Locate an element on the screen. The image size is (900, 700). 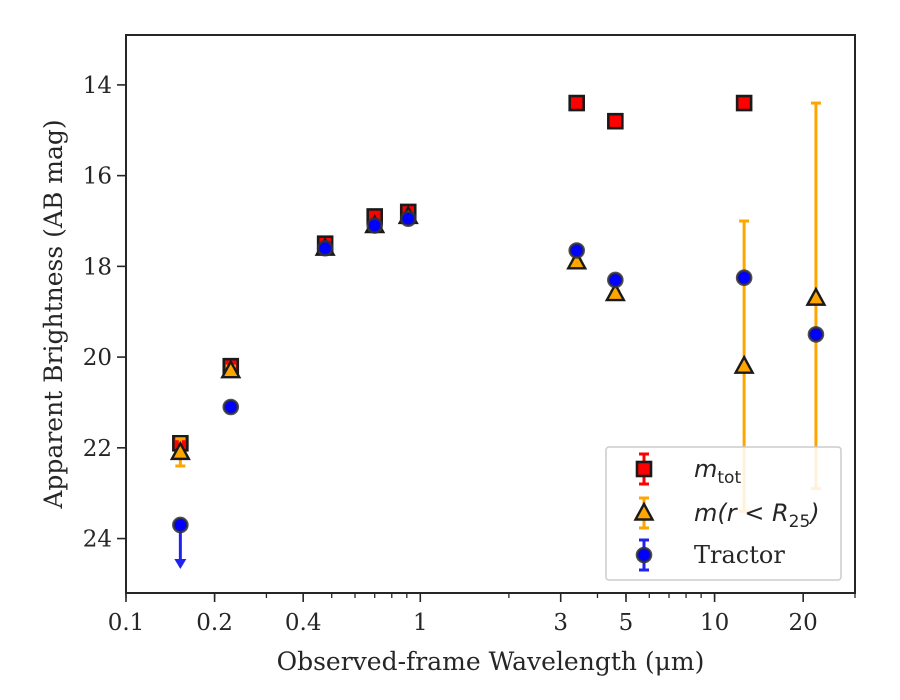
x-tick-label: 0.1 is located at coordinates (126, 623).